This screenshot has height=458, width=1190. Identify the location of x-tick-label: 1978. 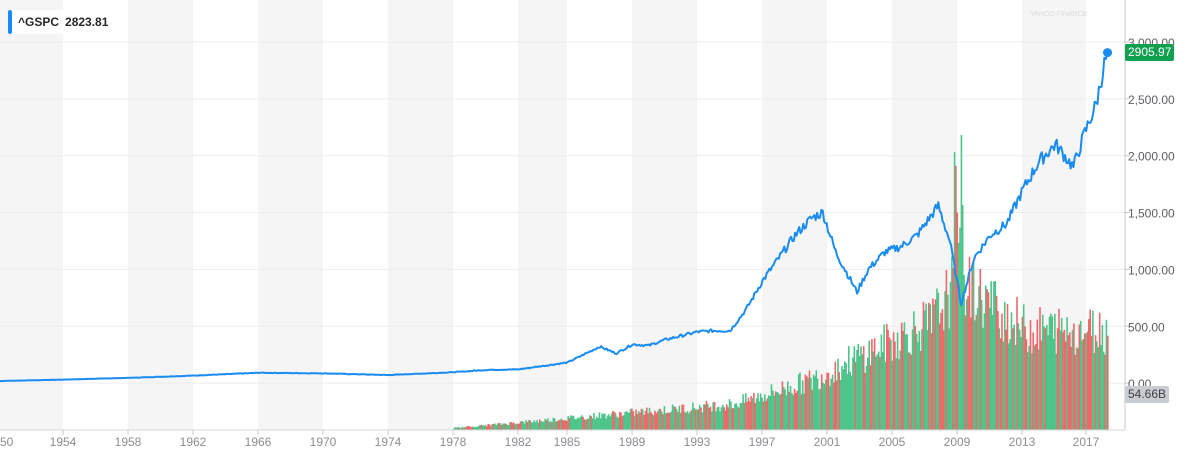
(453, 442).